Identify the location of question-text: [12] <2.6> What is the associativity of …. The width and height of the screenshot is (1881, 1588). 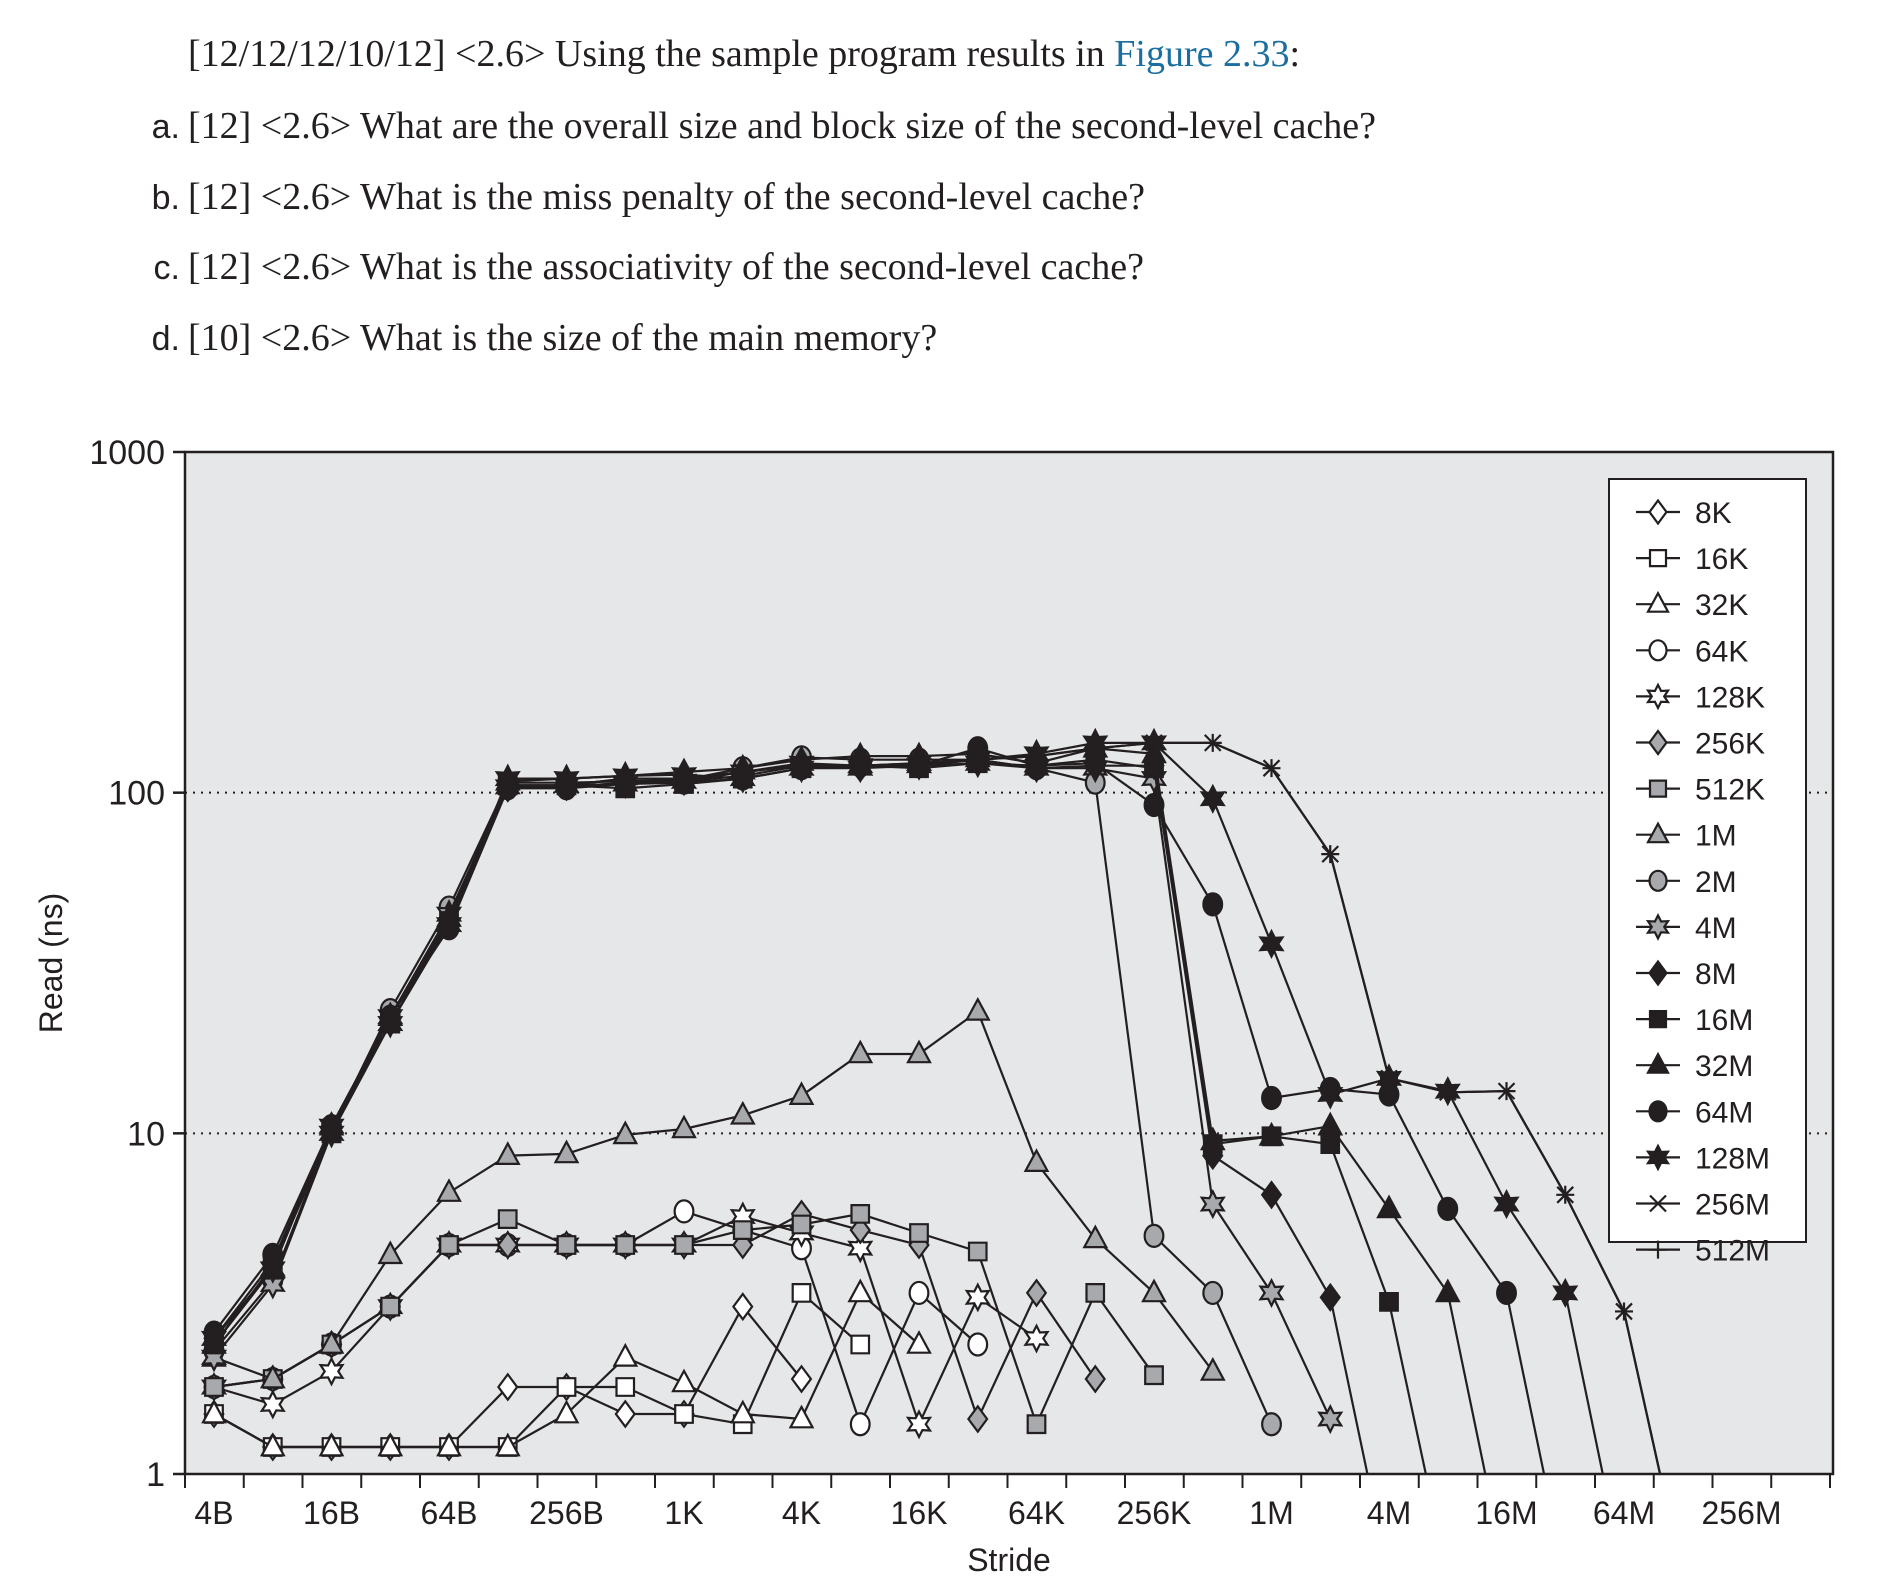
(666, 267).